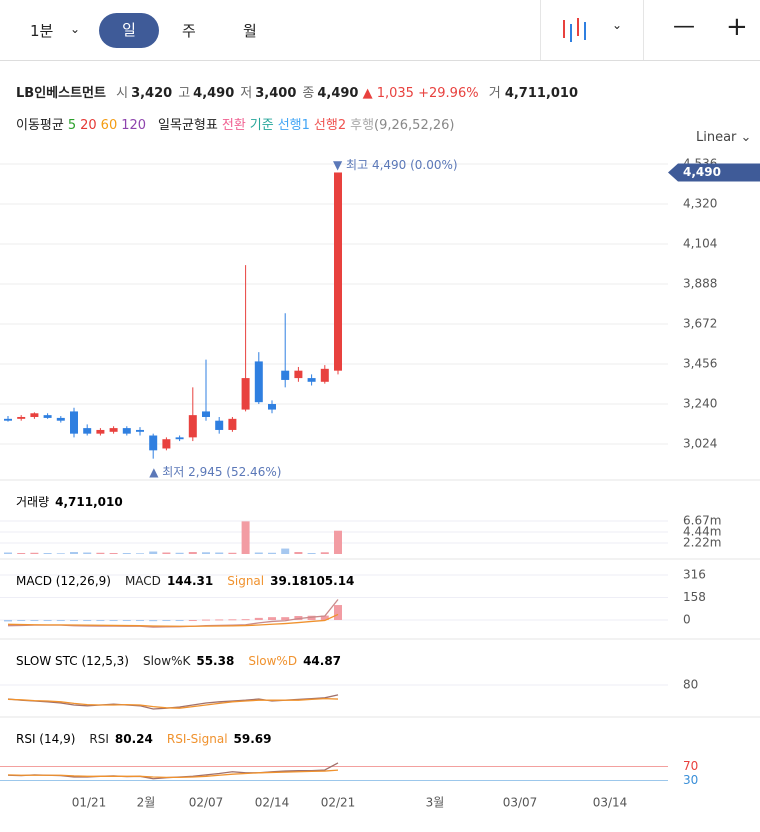 The image size is (760, 832). I want to click on y-tick-label: 3,456, so click(700, 364).